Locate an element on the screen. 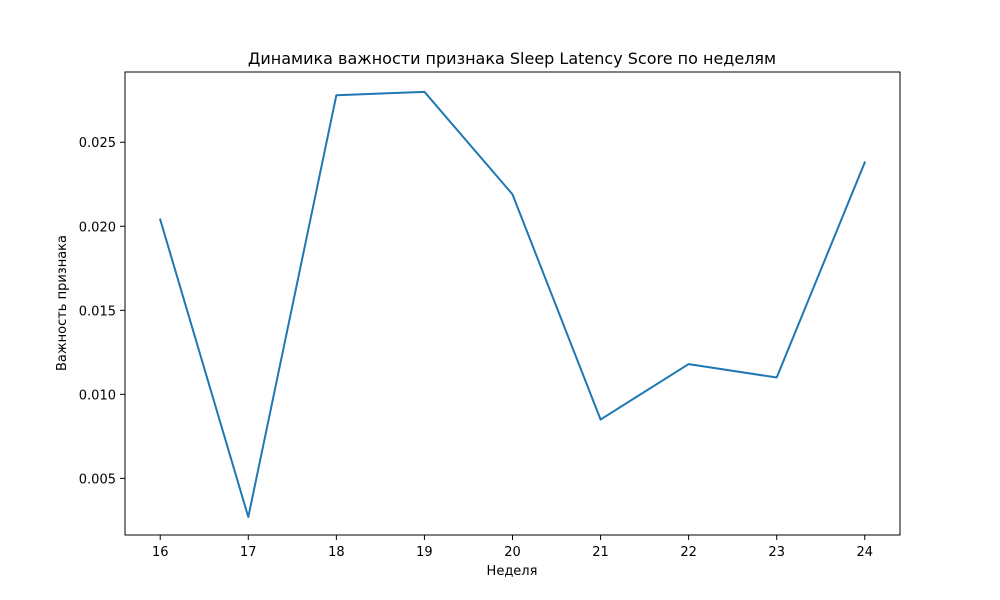 This screenshot has width=1000, height=600. x-tick-label: 19 is located at coordinates (424, 552).